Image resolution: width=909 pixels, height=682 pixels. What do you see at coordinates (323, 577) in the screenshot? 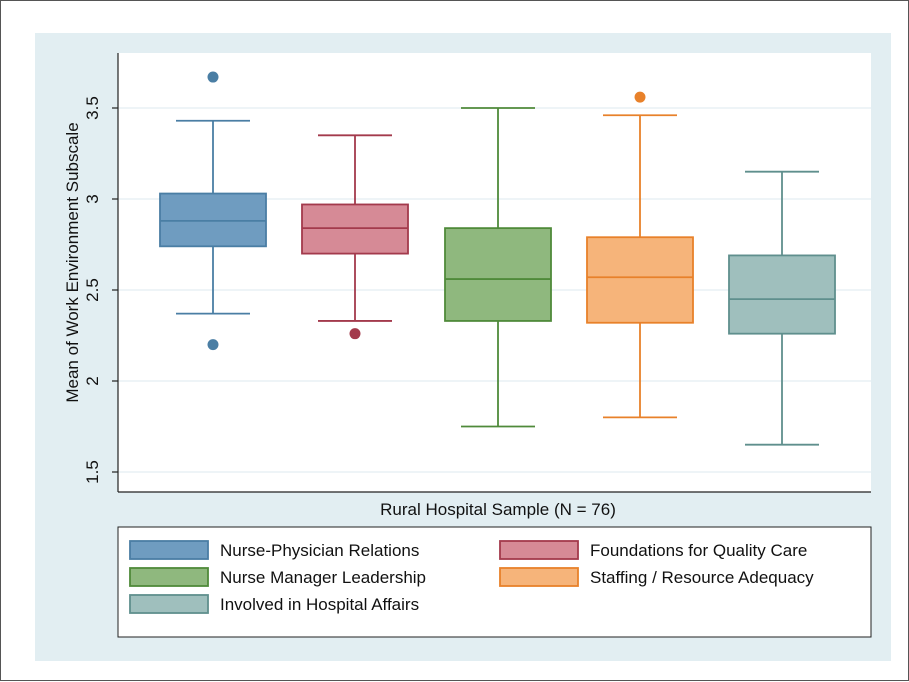
I see `legend-label: Nurse Manager Leadership` at bounding box center [323, 577].